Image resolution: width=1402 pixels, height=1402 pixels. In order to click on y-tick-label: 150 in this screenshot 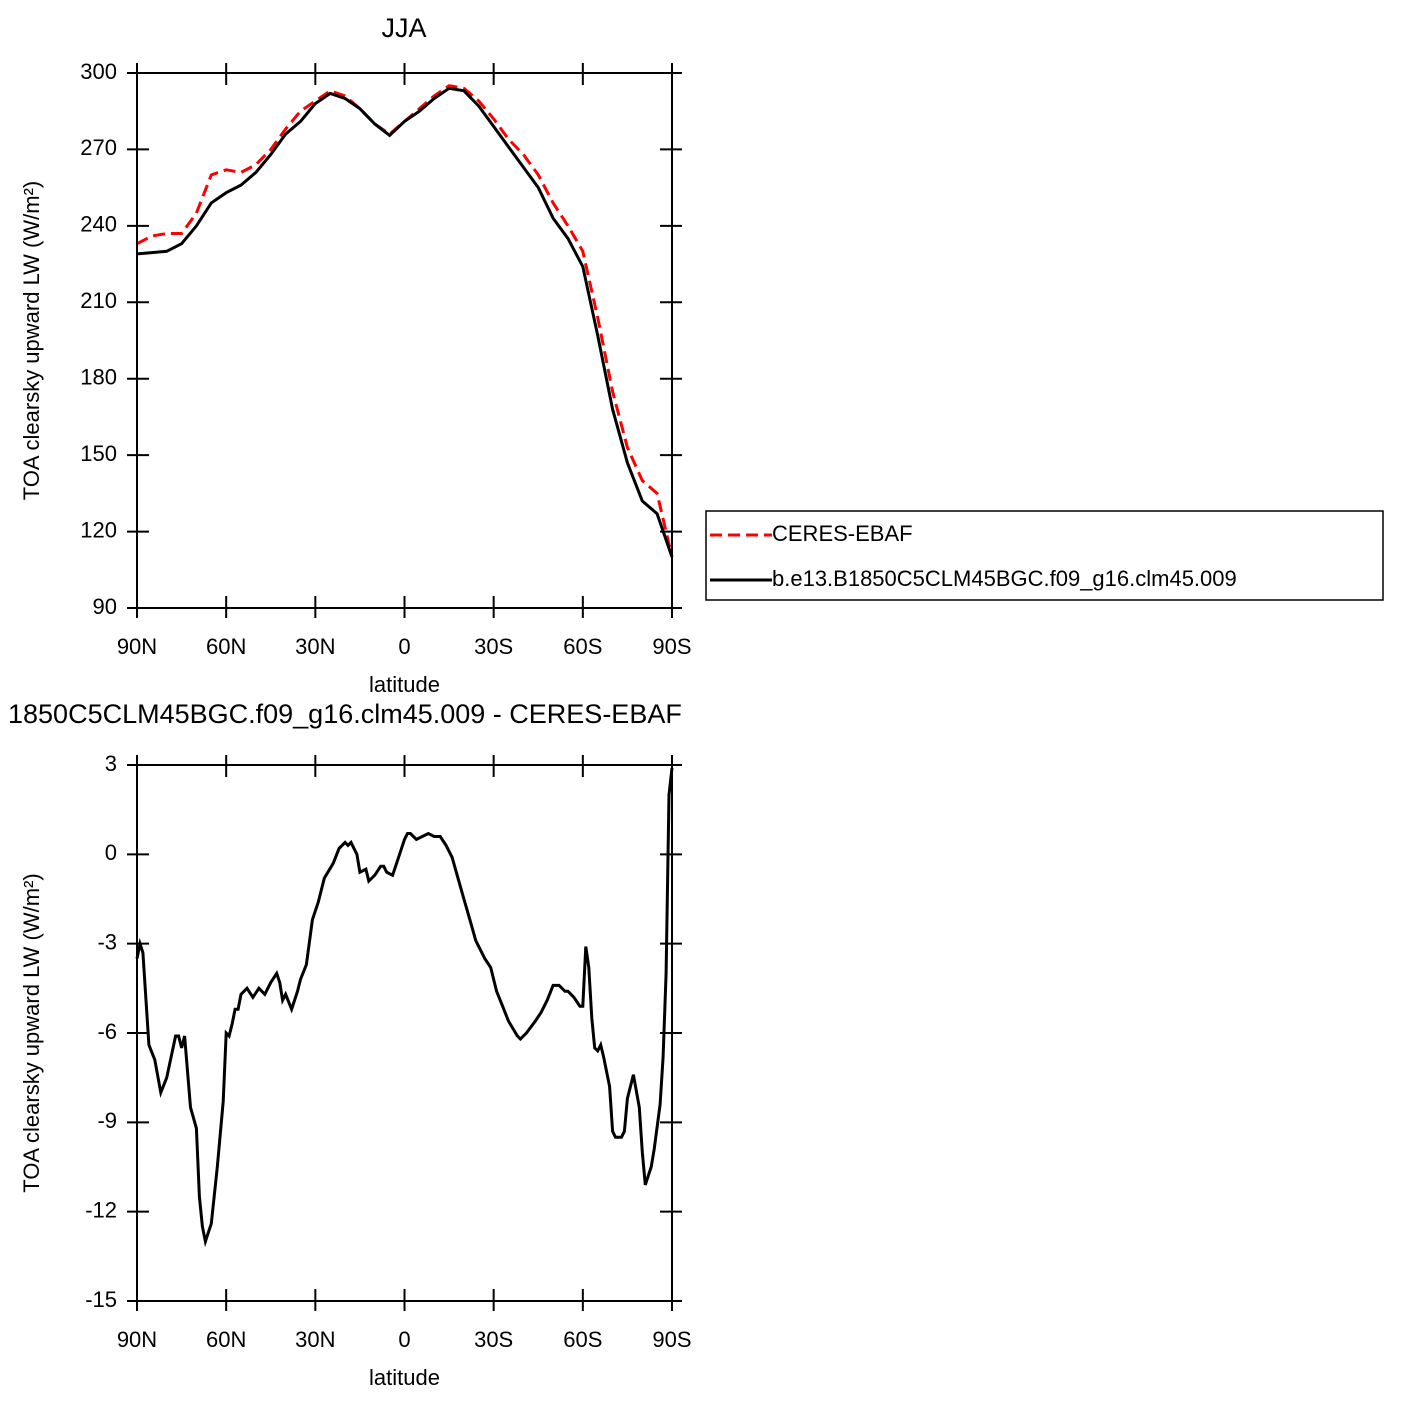, I will do `click(98, 453)`.